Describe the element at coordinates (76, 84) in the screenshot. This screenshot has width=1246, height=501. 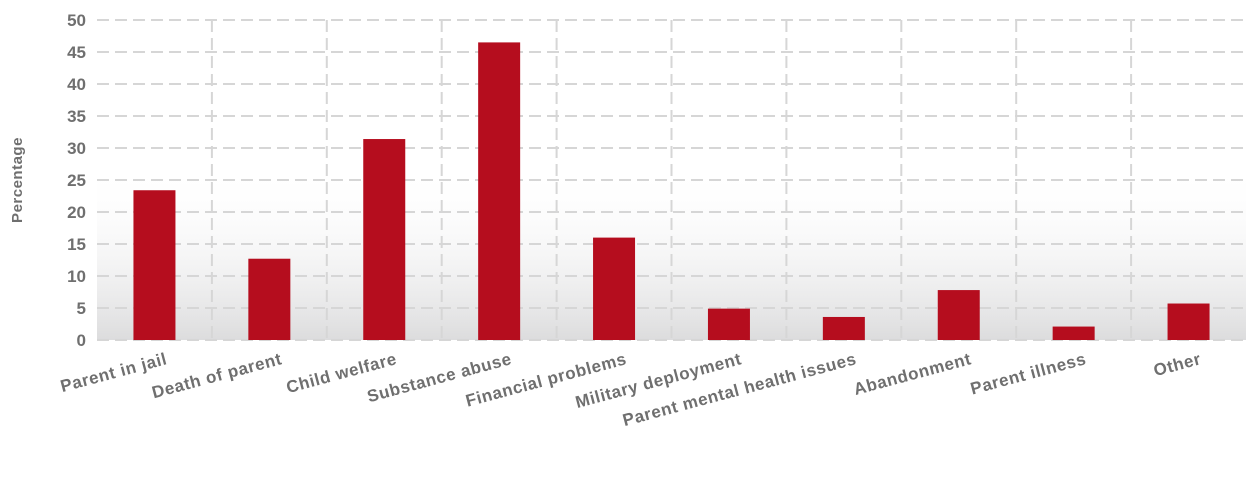
I see `y-tick-label: 40` at that location.